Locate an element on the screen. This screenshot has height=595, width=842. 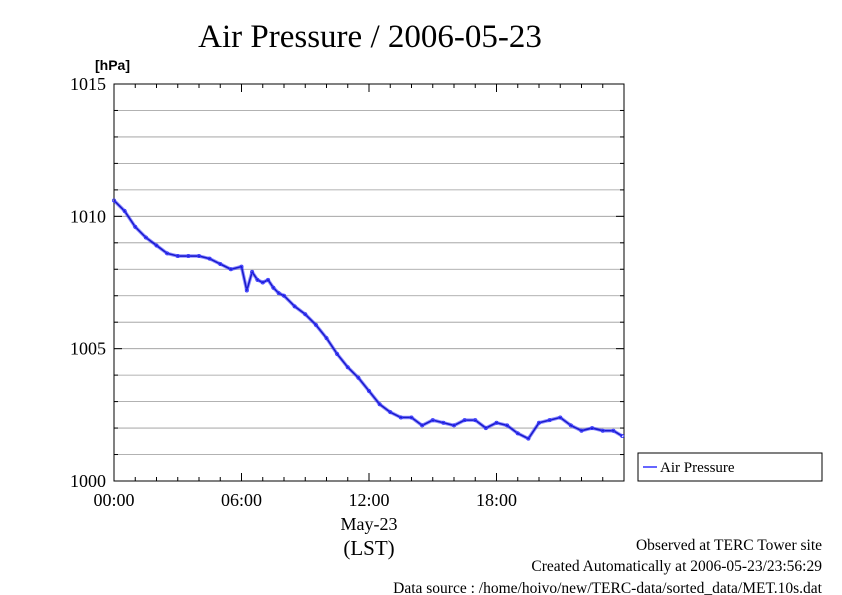
legend-label: Air Pressure is located at coordinates (697, 468).